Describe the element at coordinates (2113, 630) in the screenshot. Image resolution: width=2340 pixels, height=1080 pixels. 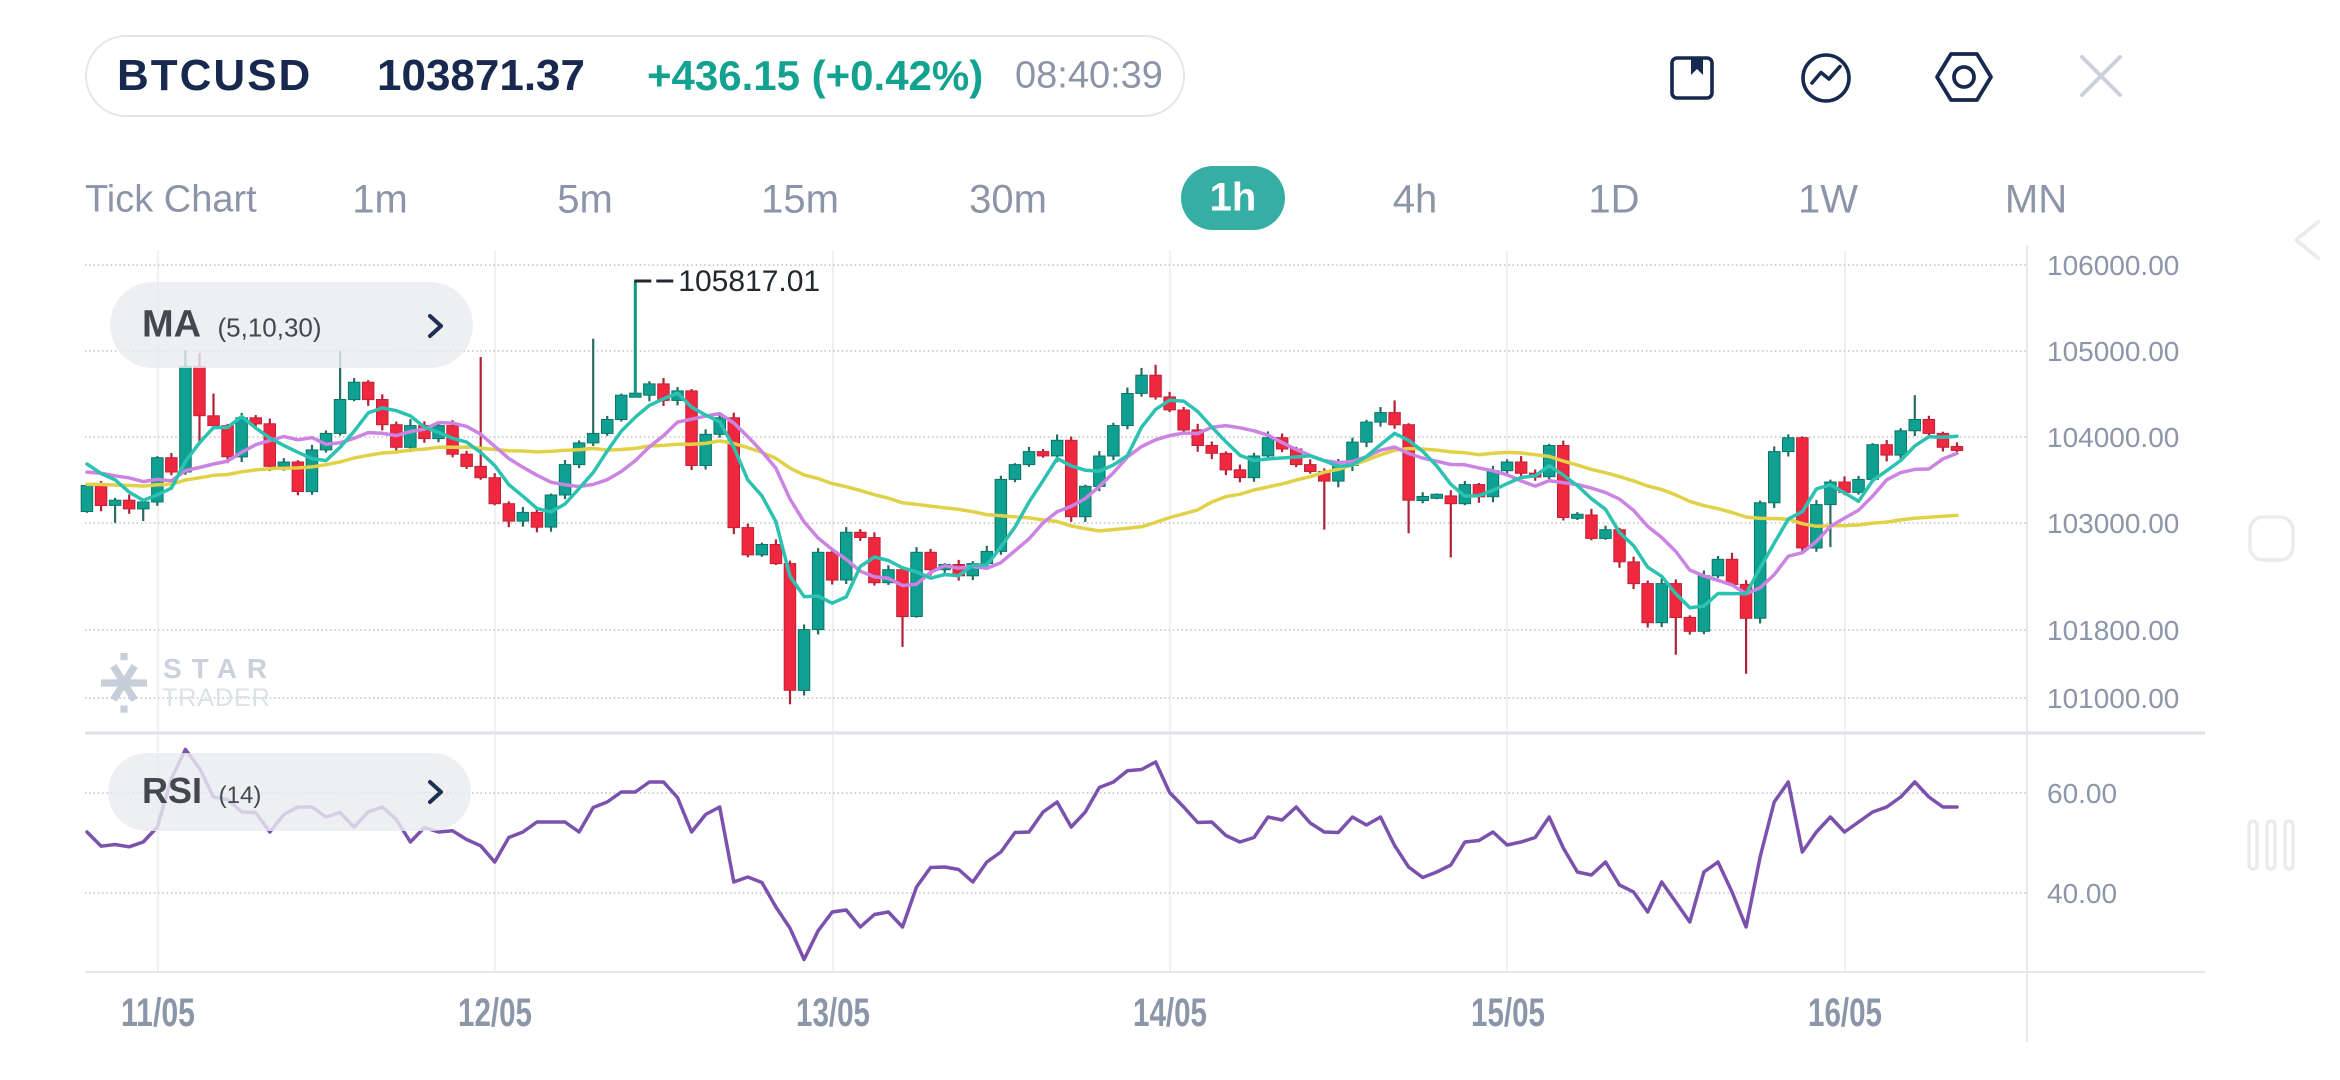
I see `svg-text: 101800.00` at that location.